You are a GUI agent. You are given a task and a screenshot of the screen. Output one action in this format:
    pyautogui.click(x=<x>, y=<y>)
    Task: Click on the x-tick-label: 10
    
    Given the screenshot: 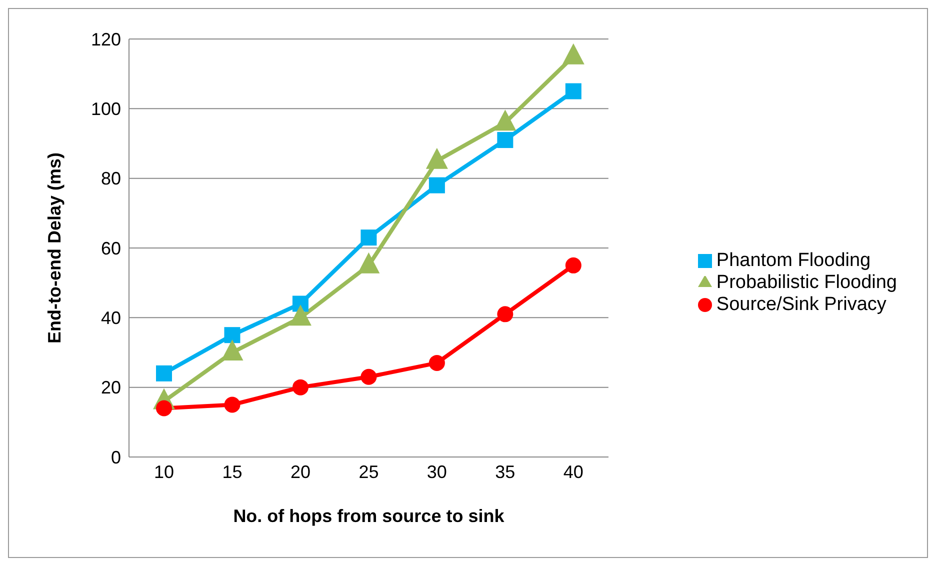 What is the action you would take?
    pyautogui.click(x=164, y=472)
    